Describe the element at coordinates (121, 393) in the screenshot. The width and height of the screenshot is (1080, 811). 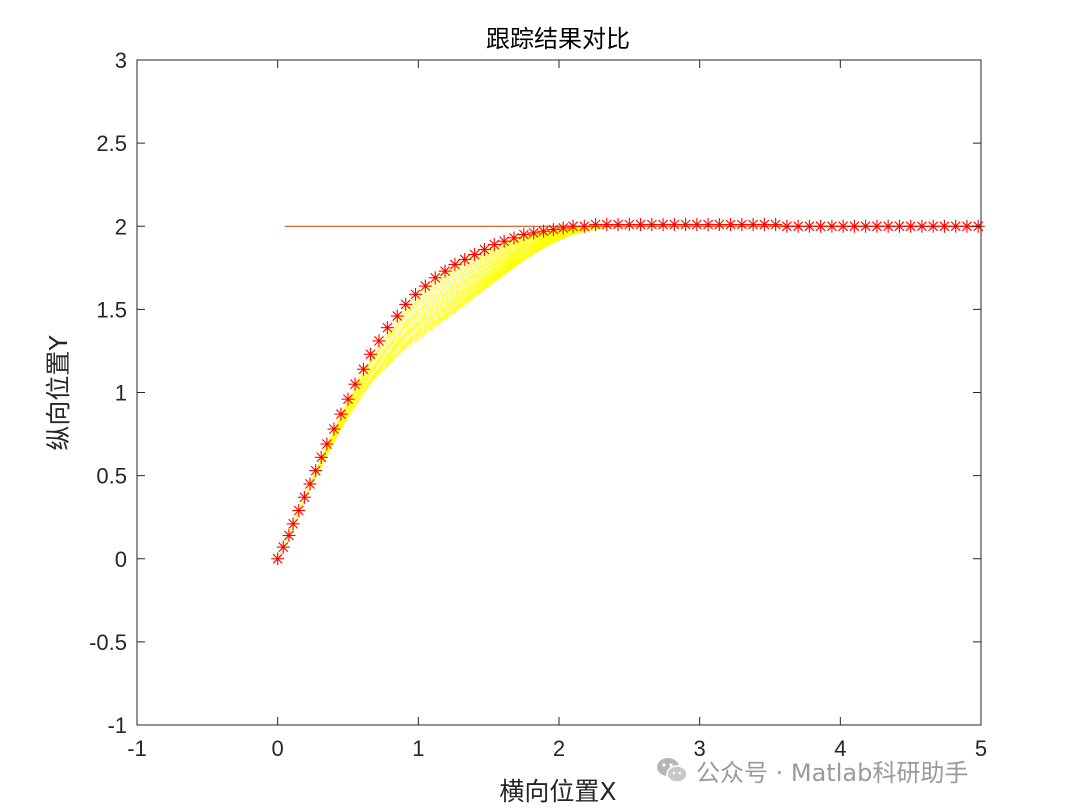
I see `y-tick-label: 1` at that location.